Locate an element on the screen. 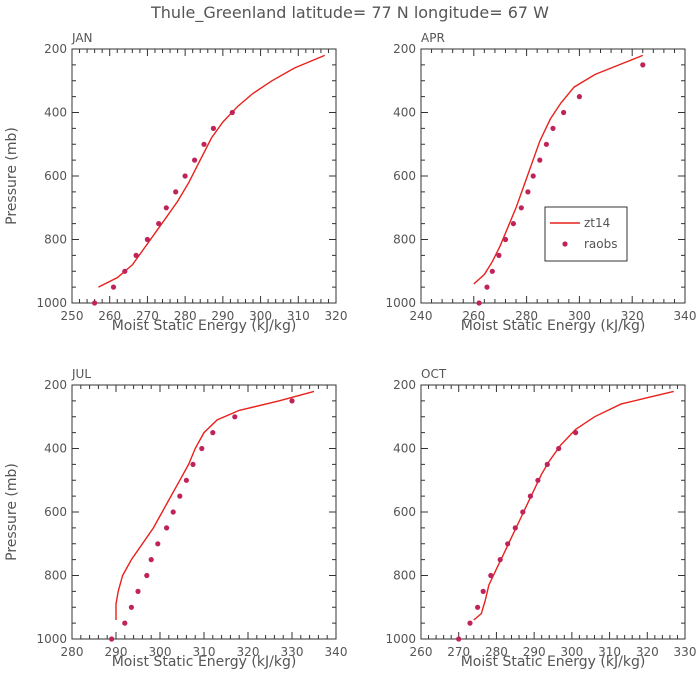 The image size is (700, 700). x-tick-label: 240 is located at coordinates (421, 316).